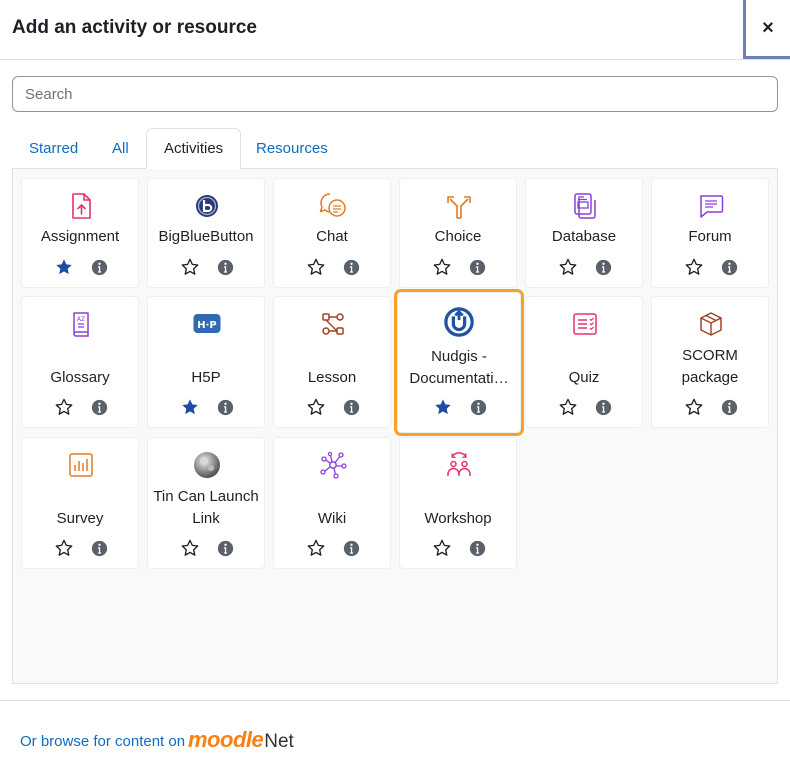  What do you see at coordinates (206, 362) in the screenshot?
I see `module-card-h5p: H·P H5P` at bounding box center [206, 362].